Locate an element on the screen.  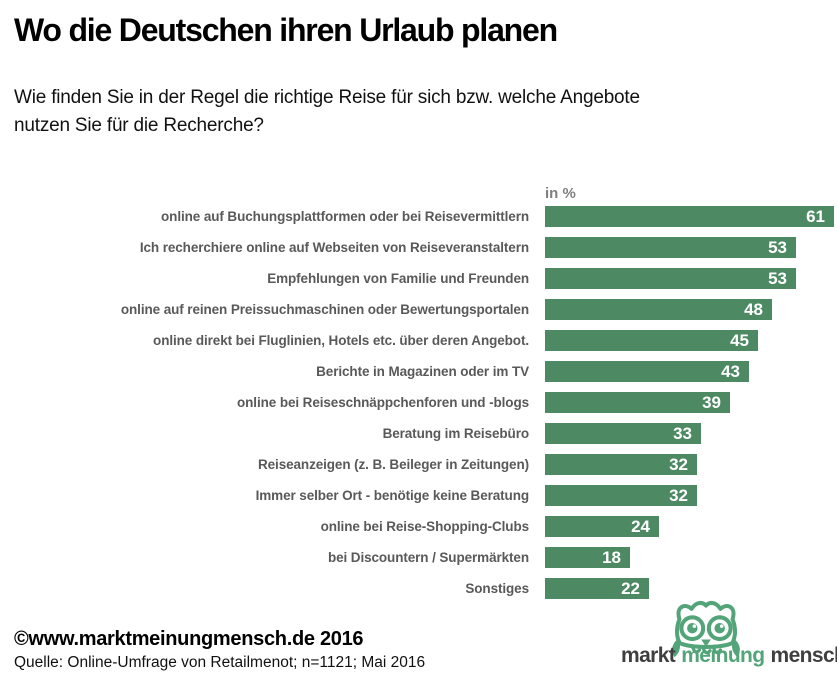
value-label: 45 is located at coordinates (739, 340).